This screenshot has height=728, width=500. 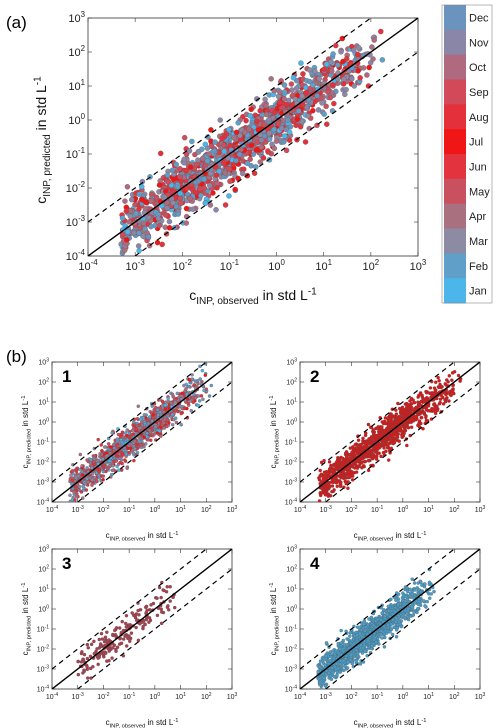 I want to click on one-to-one-line, so click(x=142, y=619).